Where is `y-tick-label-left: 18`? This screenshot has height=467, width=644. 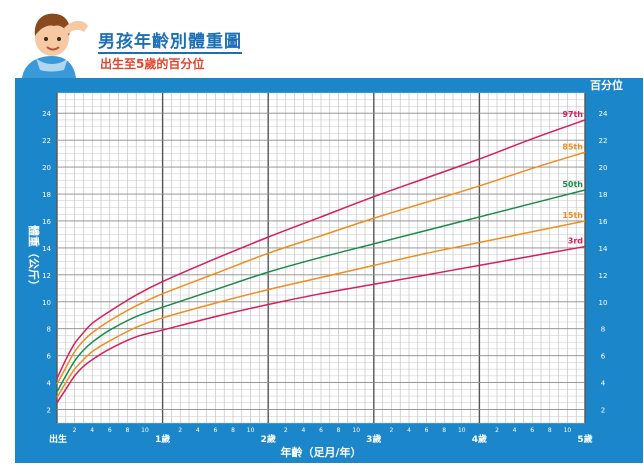
y-tick-label-left: 18 is located at coordinates (46, 195).